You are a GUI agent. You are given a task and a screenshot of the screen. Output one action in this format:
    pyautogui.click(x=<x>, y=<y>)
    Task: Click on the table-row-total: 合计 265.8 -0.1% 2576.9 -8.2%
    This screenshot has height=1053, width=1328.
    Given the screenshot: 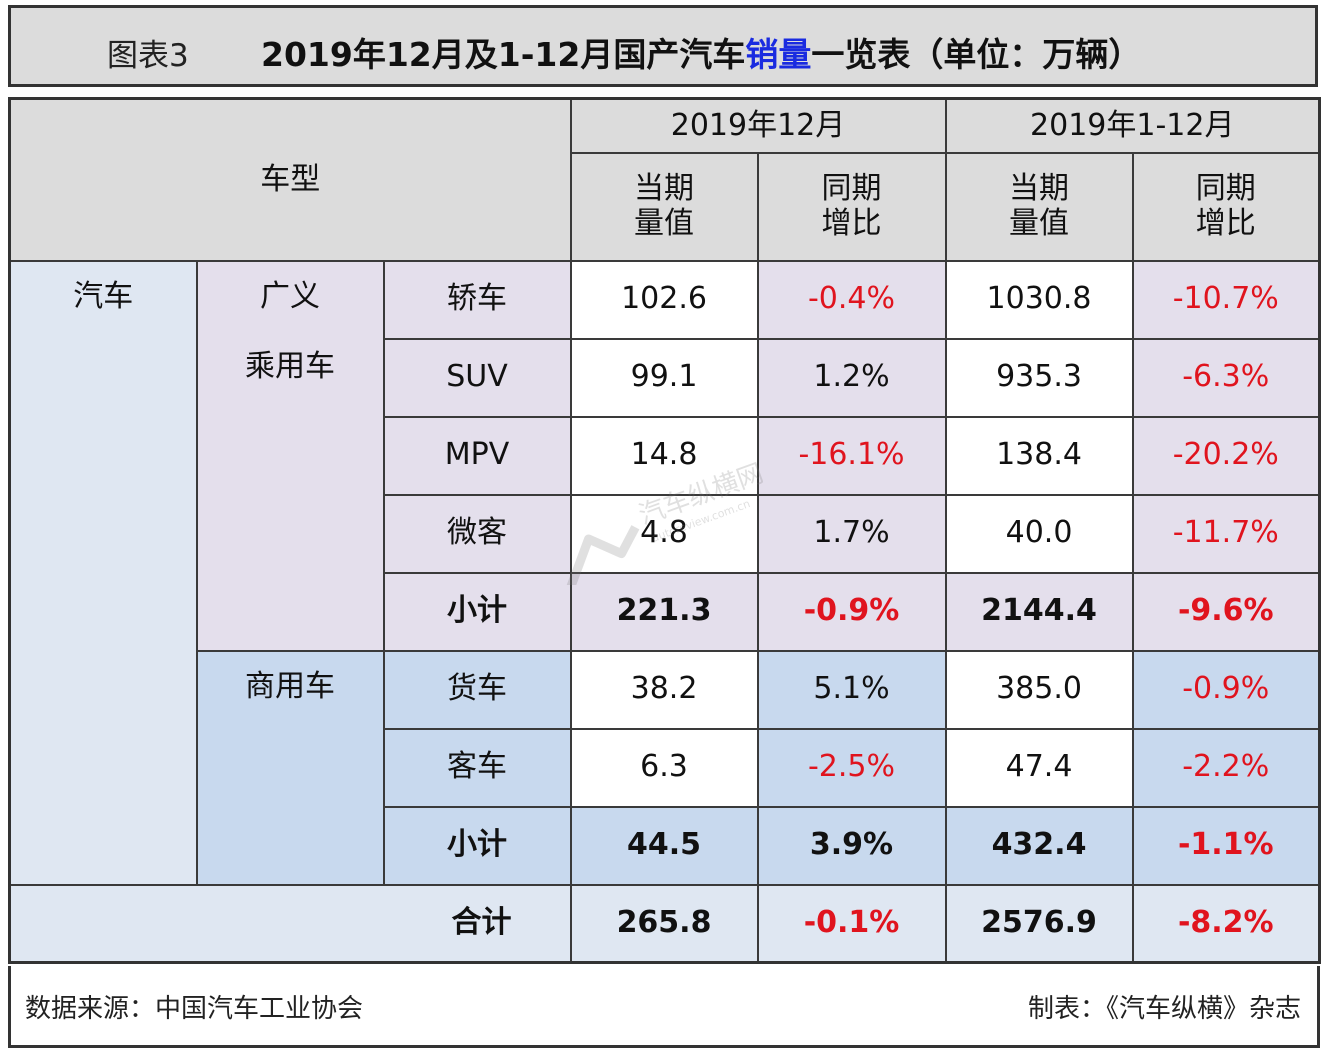 What is the action you would take?
    pyautogui.click(x=664, y=923)
    